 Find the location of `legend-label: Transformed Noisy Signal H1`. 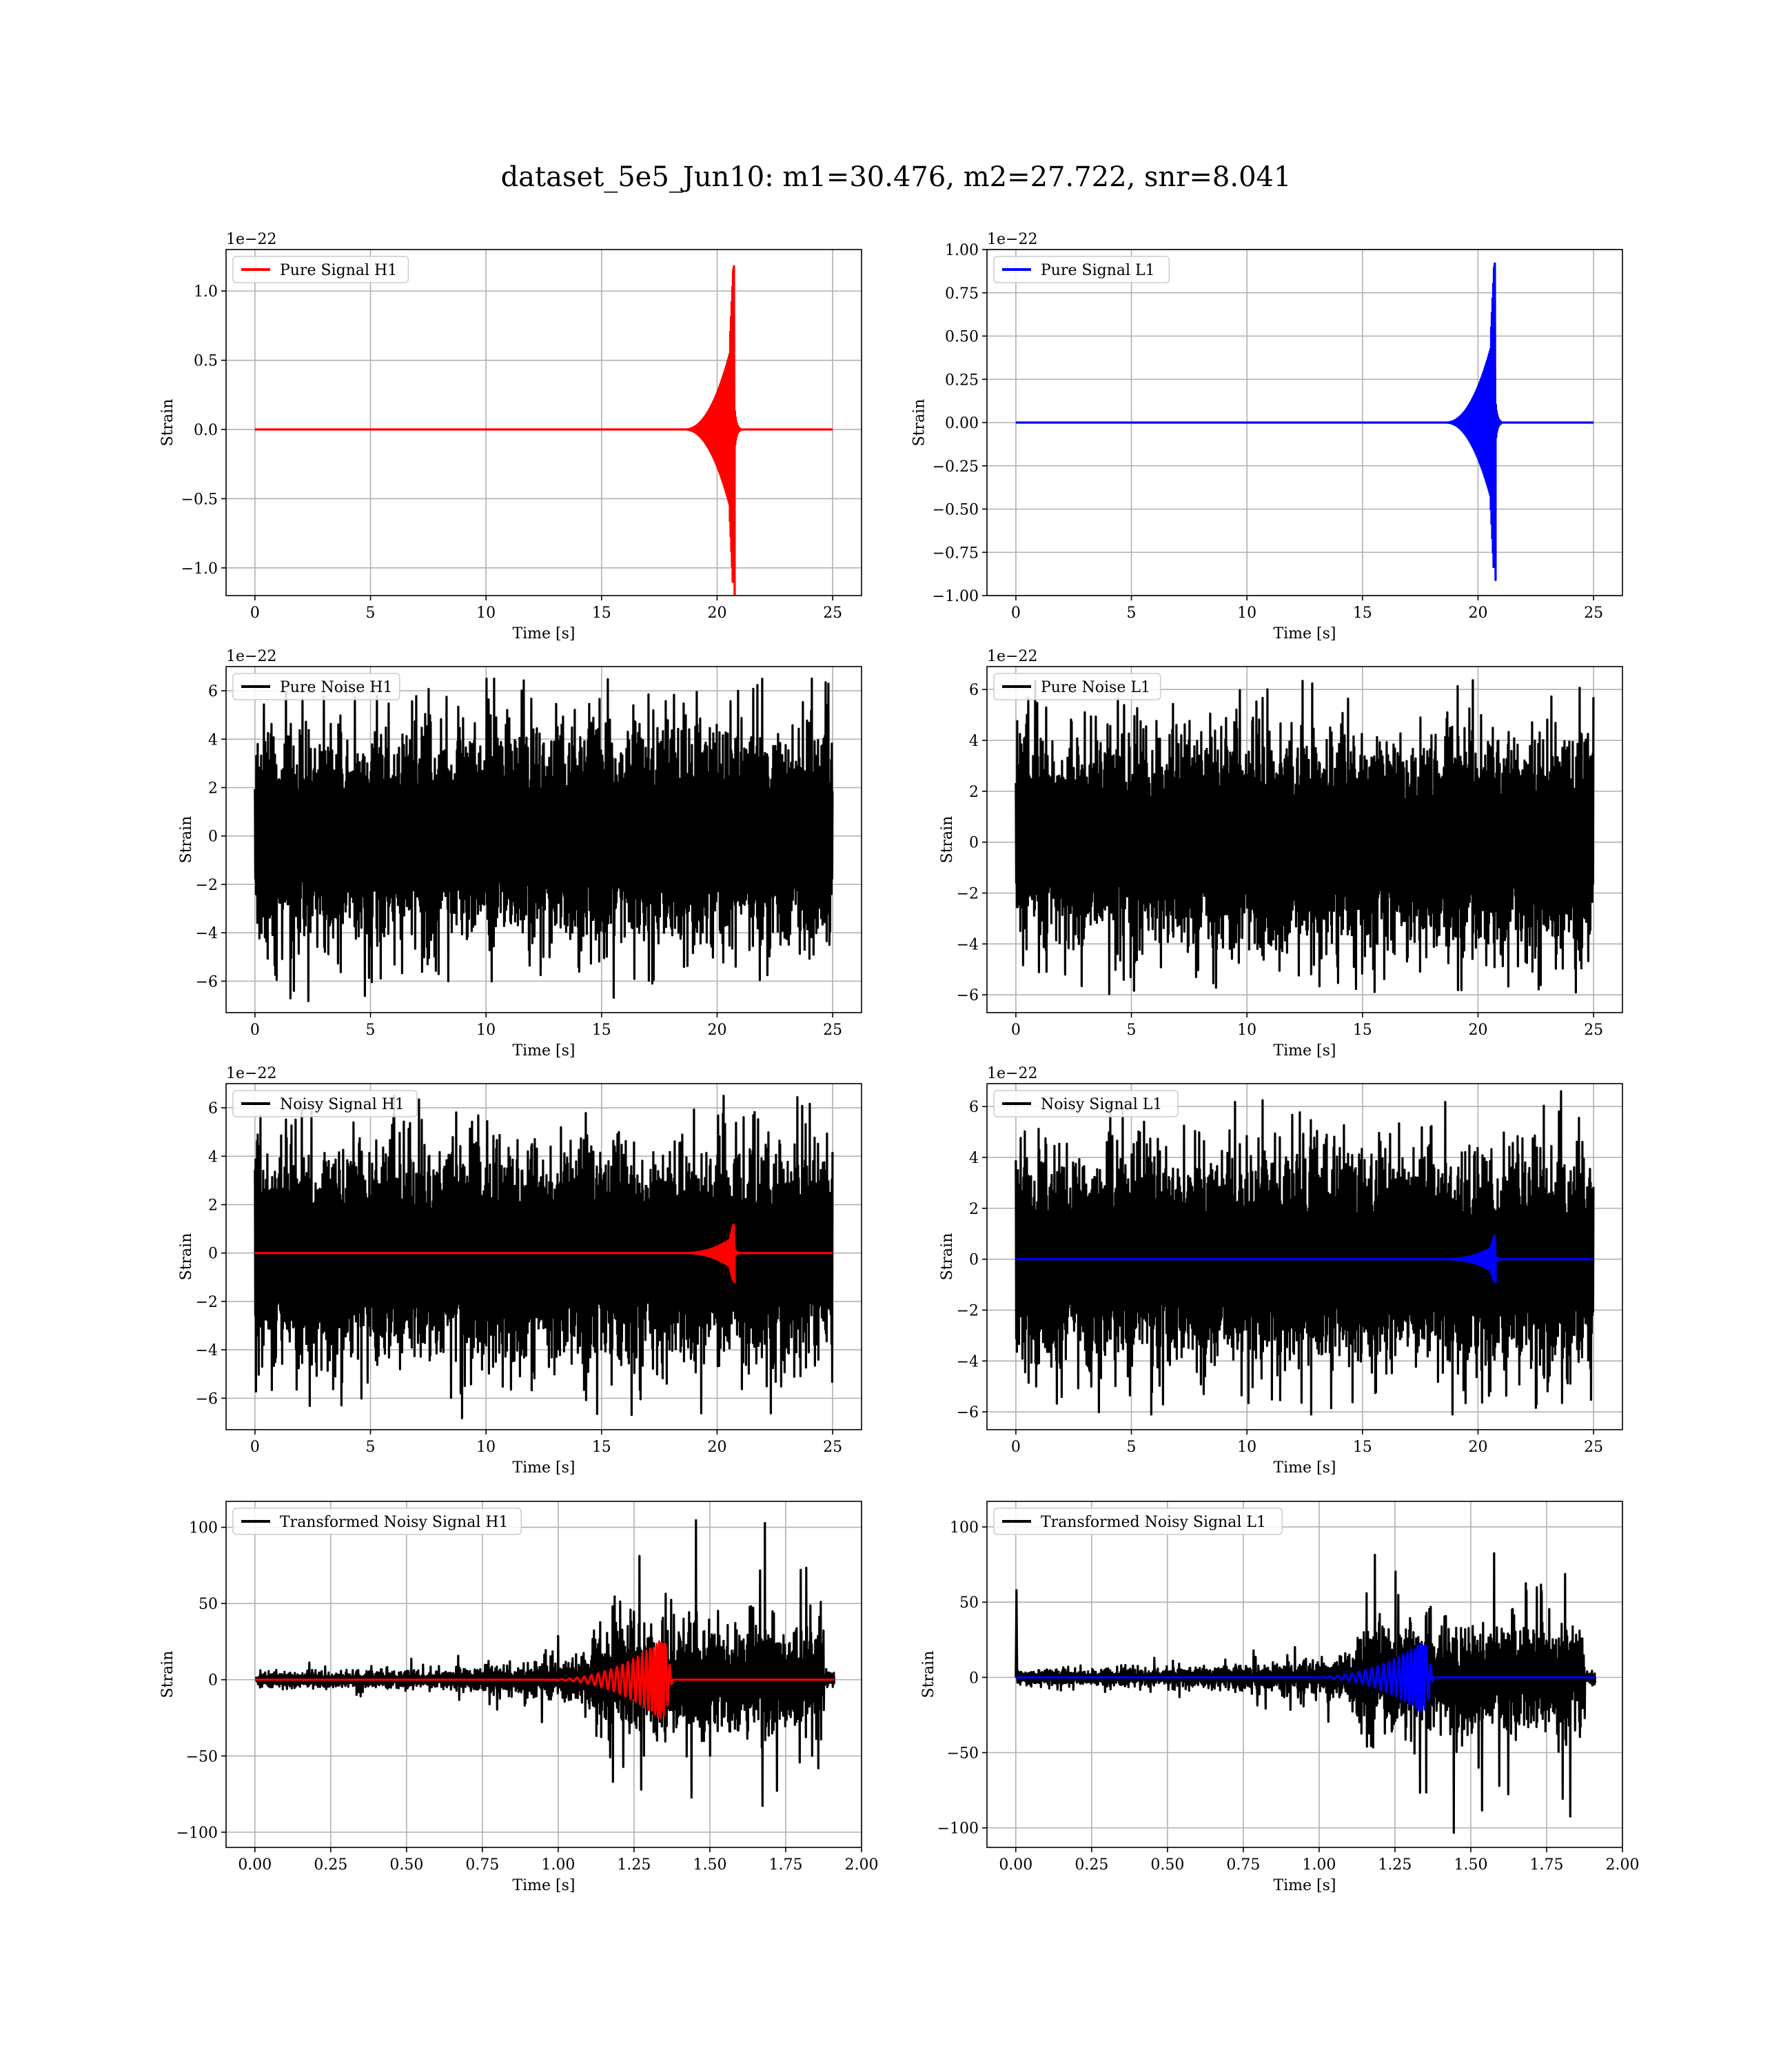

legend-label: Transformed Noisy Signal H1 is located at coordinates (395, 1522).